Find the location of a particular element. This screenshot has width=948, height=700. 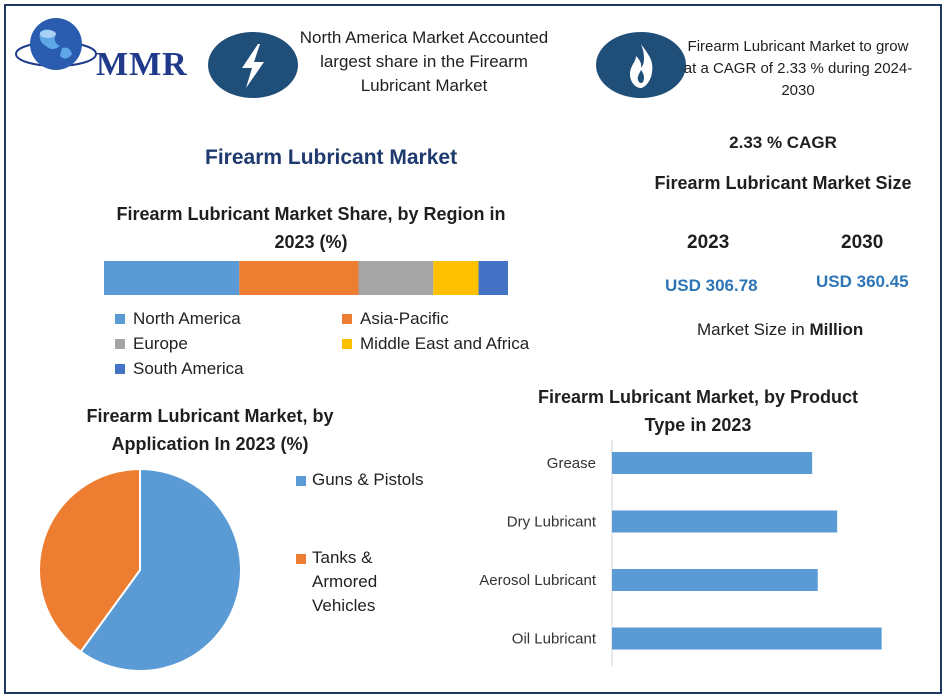

lightning-icon is located at coordinates (253, 66).